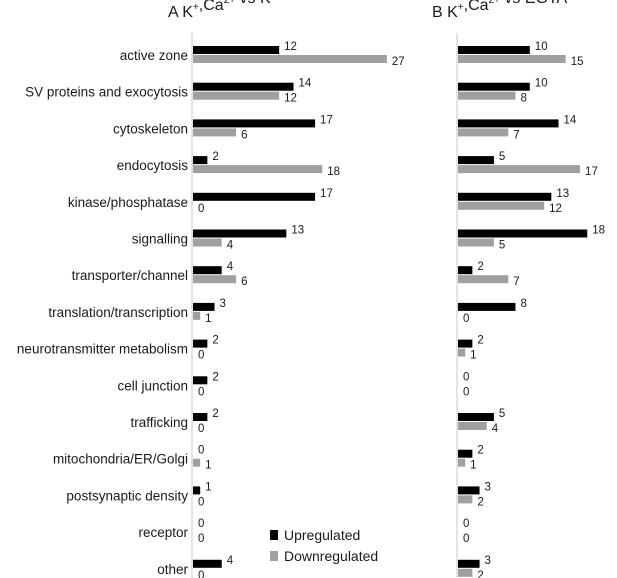  I want to click on value-label-upregulated: 10, so click(541, 84).